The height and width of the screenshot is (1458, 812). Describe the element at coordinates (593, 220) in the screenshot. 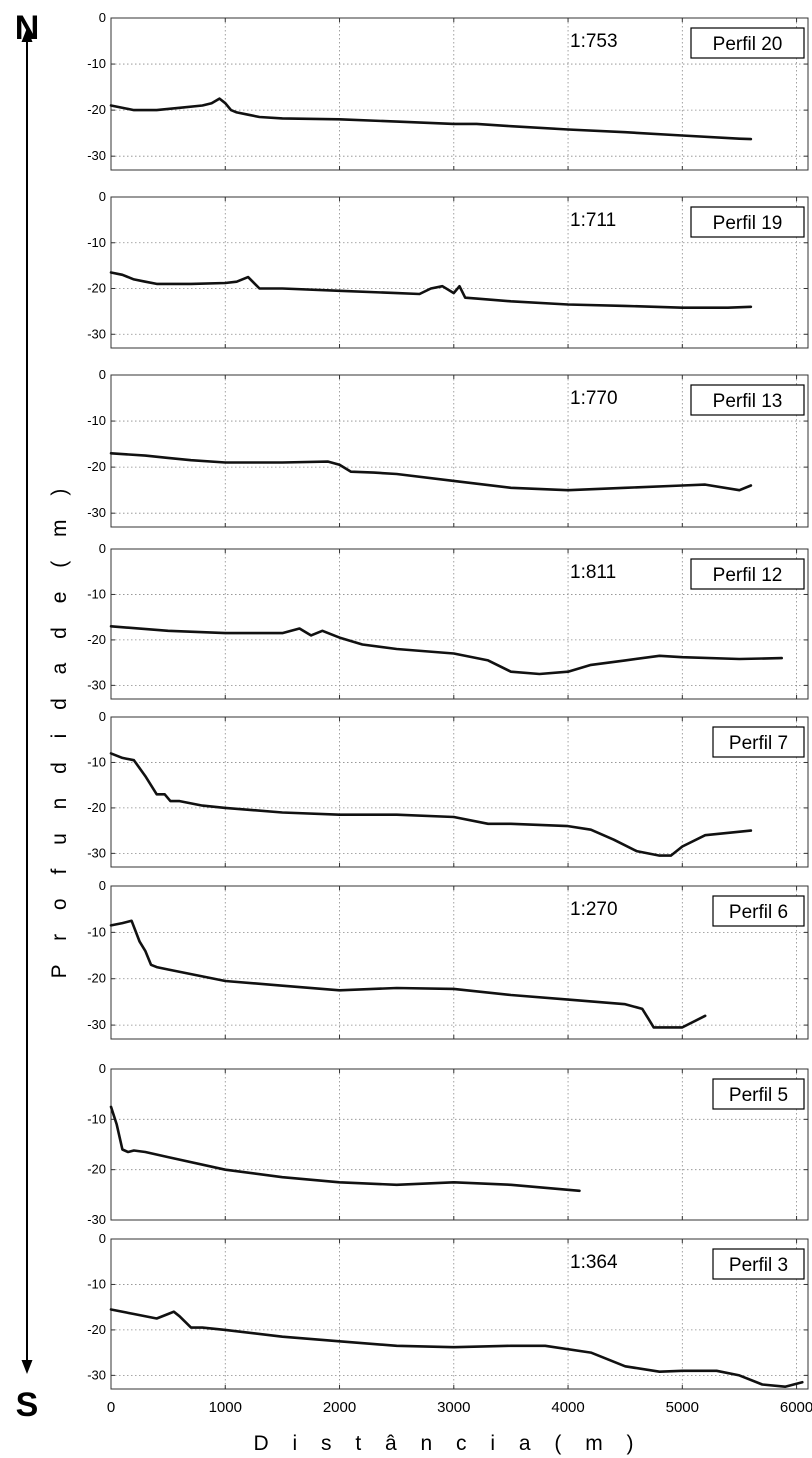

I see `scale-annotation: 1:711` at that location.